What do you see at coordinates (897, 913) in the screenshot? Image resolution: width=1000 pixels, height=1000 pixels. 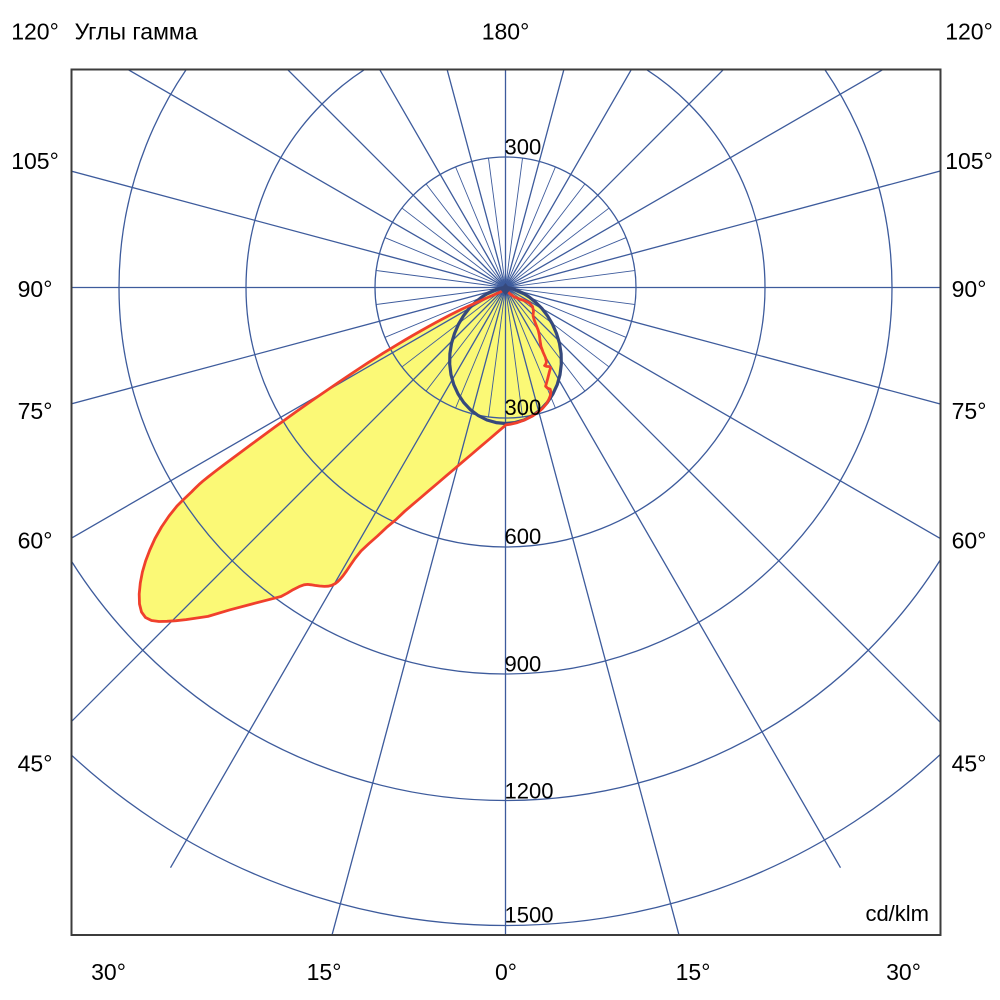 I see `svg-text: cd/klm` at bounding box center [897, 913].